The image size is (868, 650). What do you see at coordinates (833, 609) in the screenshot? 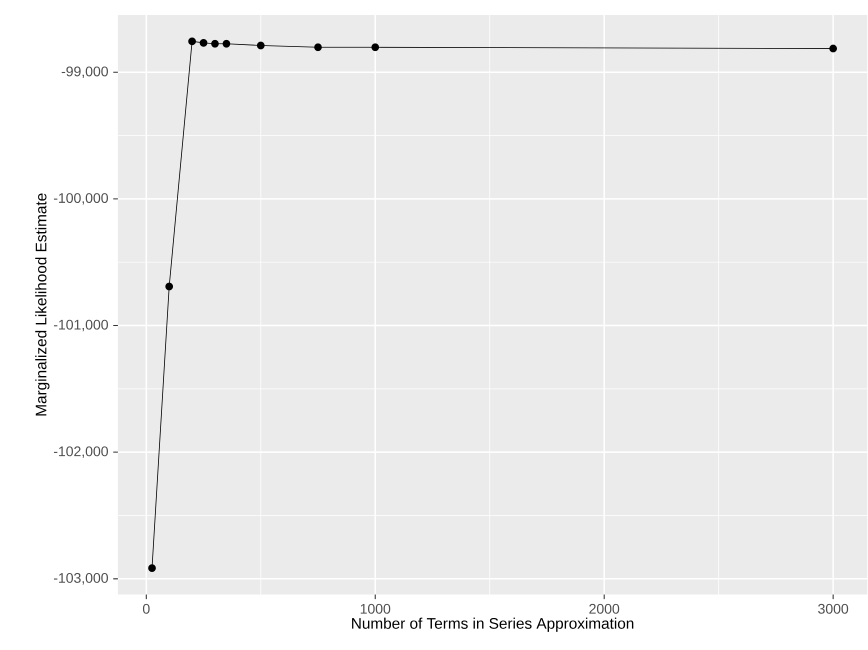
I see `x-tick-label: 3000` at bounding box center [833, 609].